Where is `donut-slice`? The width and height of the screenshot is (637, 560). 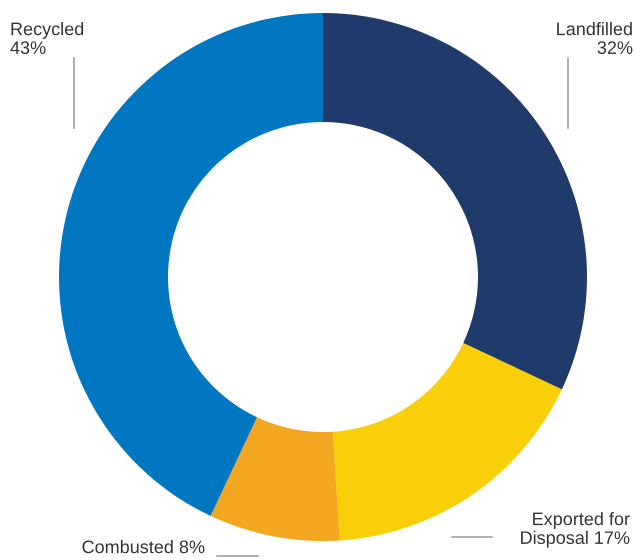 donut-slice is located at coordinates (275, 479).